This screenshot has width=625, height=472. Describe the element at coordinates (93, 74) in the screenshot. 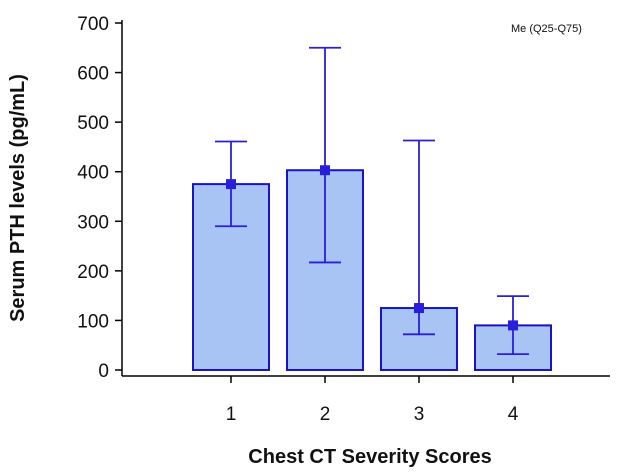

I see `y-tick-label: 600` at that location.